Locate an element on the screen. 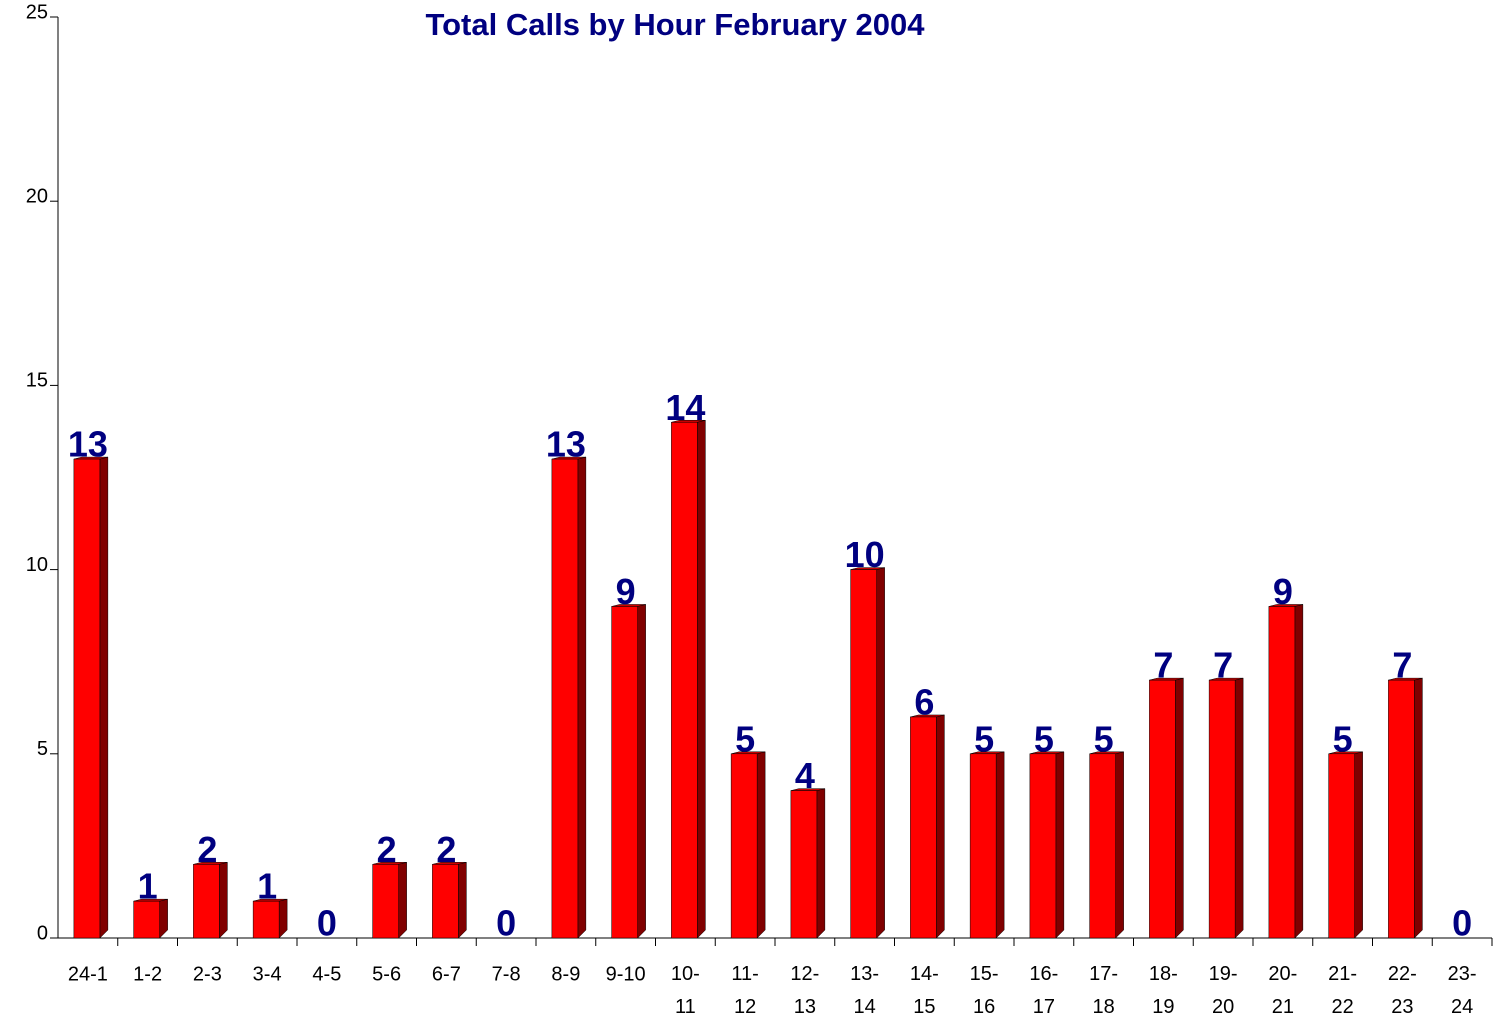 This screenshot has height=1022, width=1500. x-tick-label-line: 19- is located at coordinates (1223, 974).